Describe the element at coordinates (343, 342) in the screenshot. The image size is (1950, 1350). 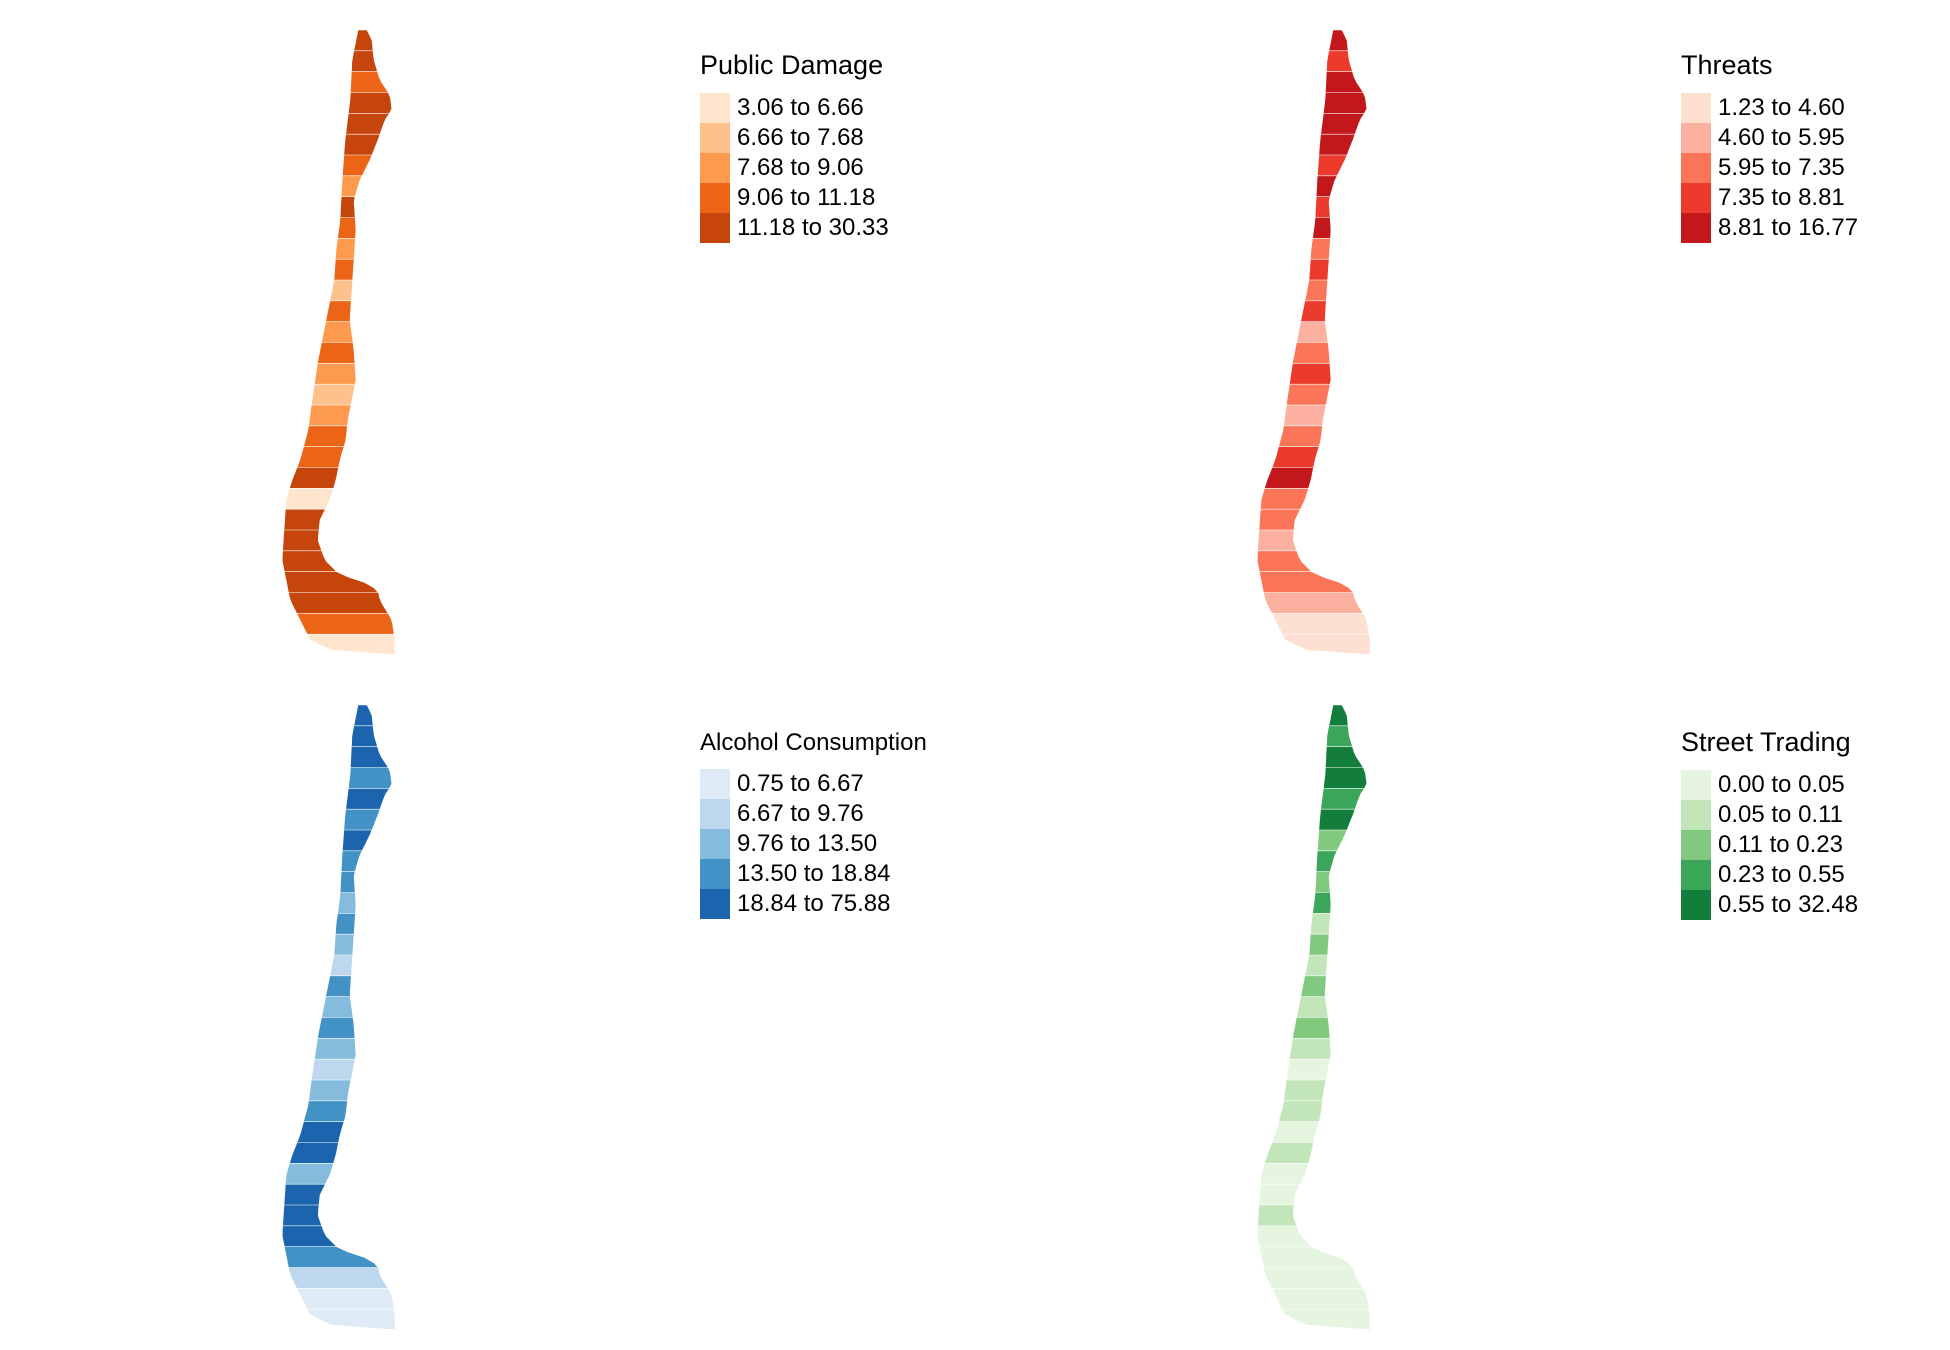
I see `choropleth-map-public-damage` at that location.